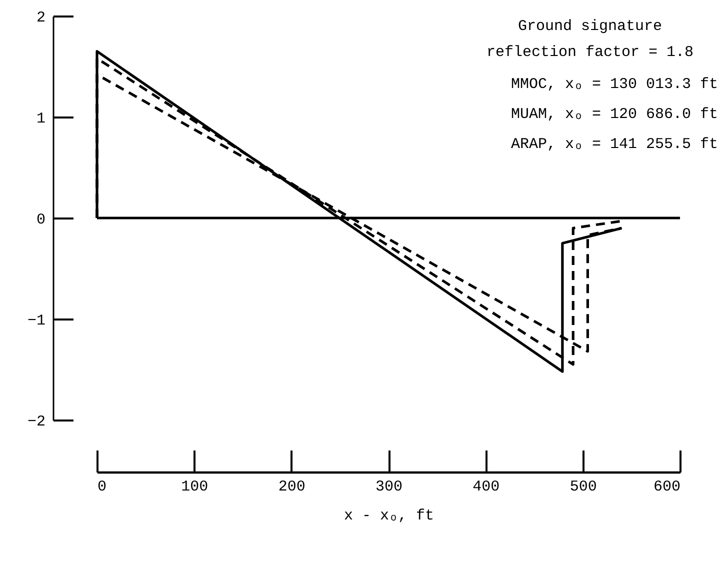  What do you see at coordinates (486, 487) in the screenshot?
I see `x-tick-label: 400` at bounding box center [486, 487].